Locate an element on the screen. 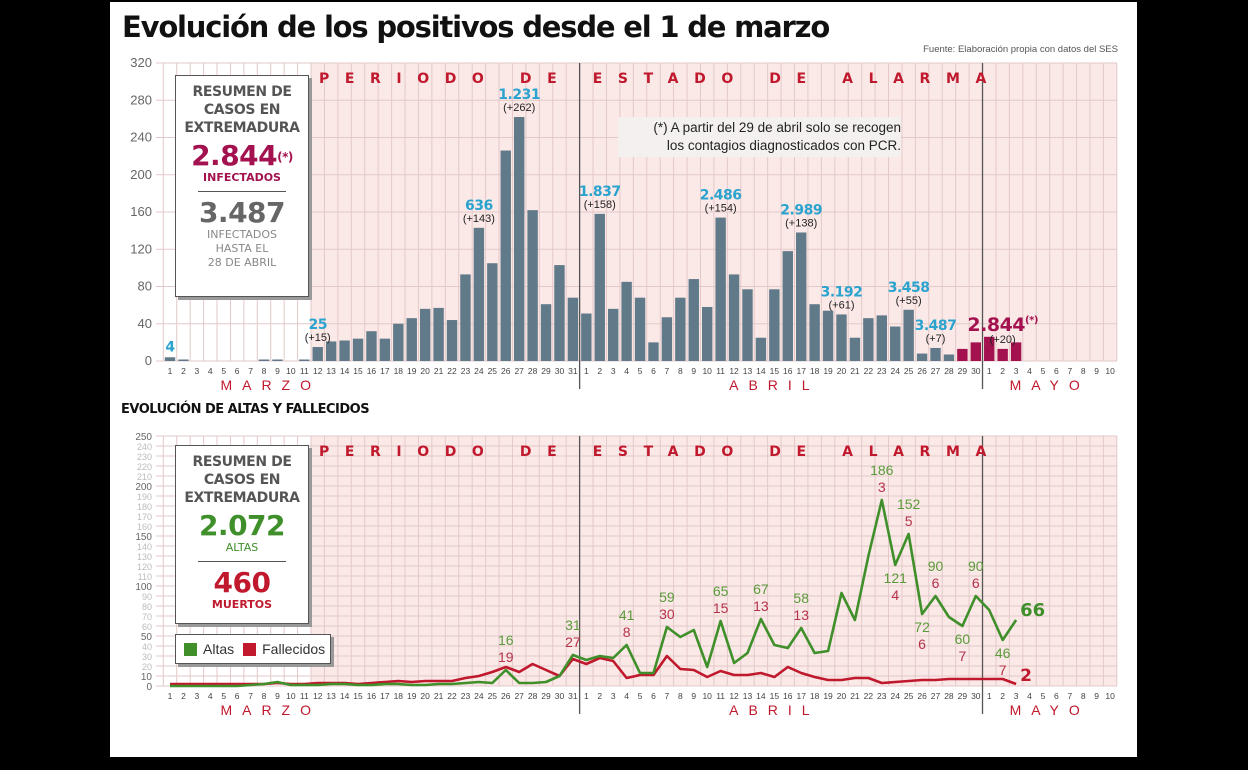 This screenshot has height=770, width=1248. x-tick-label: 21 is located at coordinates (855, 696).